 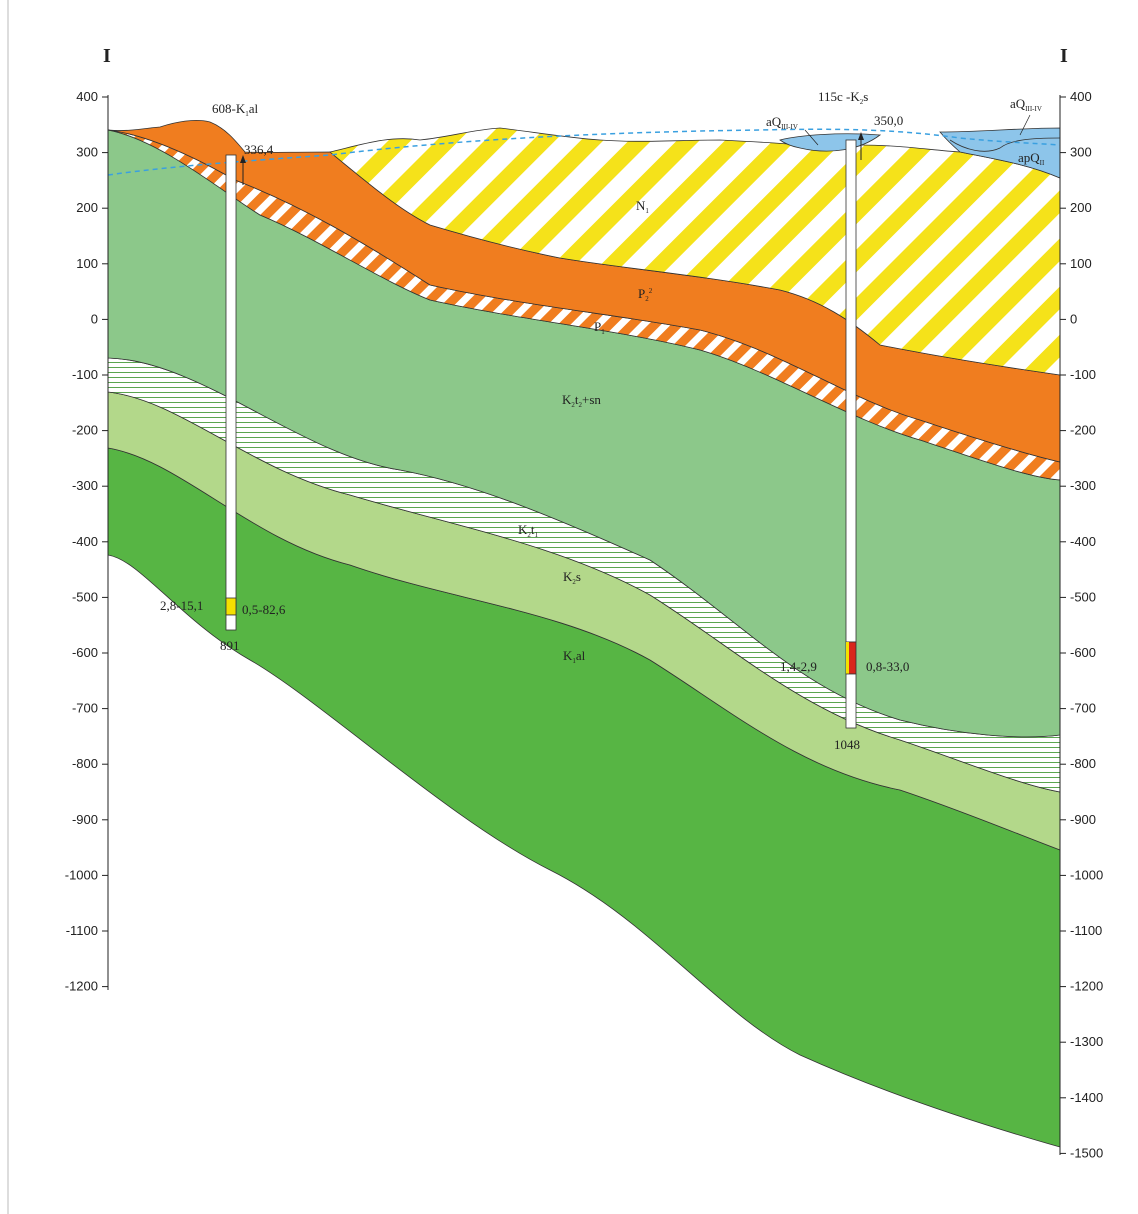 What do you see at coordinates (1081, 207) in the screenshot?
I see `right-axis-tick-label: 200` at bounding box center [1081, 207].